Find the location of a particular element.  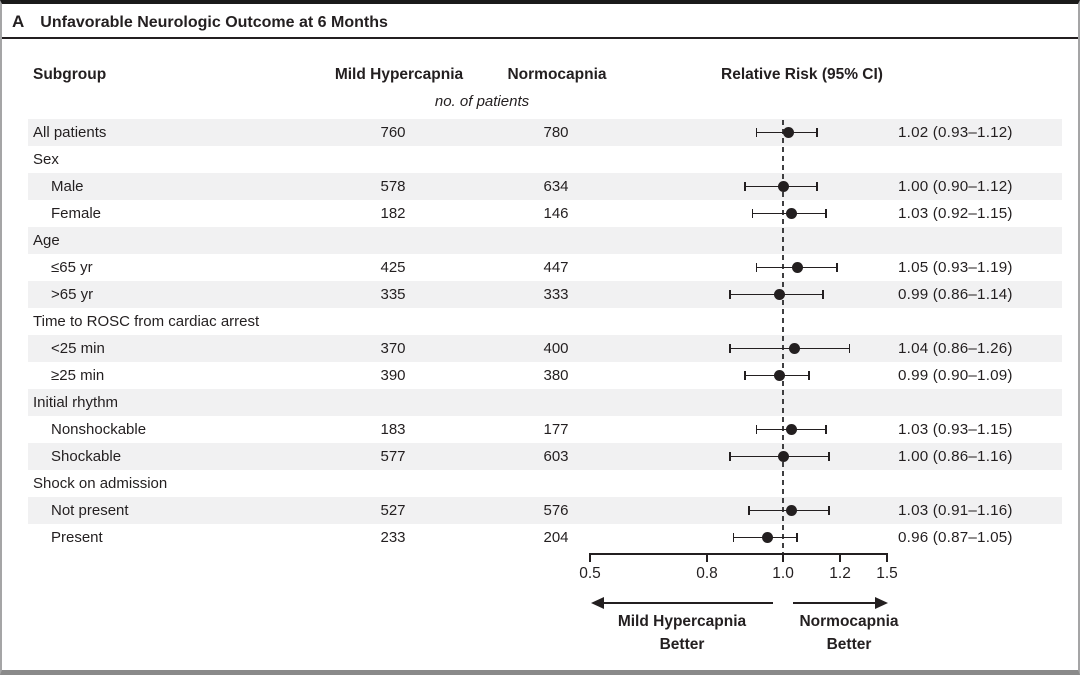

normocapnia-count: 780 is located at coordinates (556, 132).